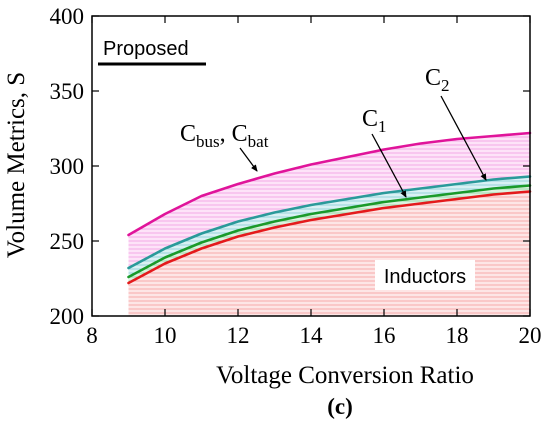 This screenshot has width=550, height=426. I want to click on annotation-c1-sub: 1, so click(382, 126).